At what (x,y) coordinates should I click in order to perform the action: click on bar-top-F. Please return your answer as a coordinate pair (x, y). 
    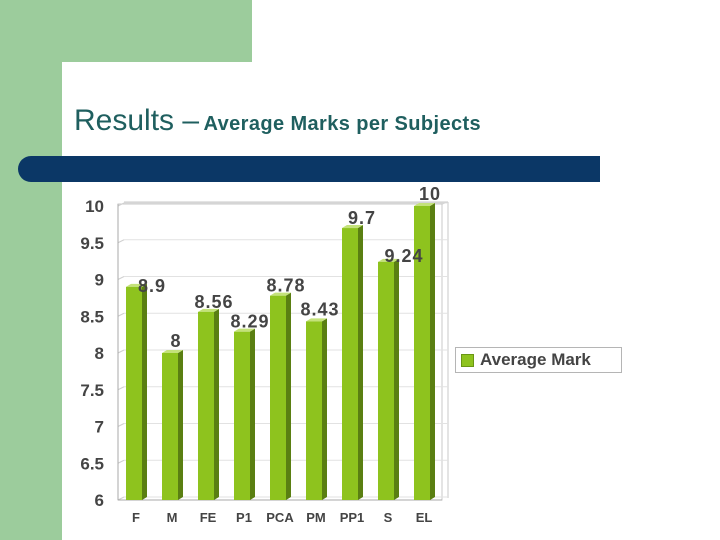
    Looking at the image, I should click on (136, 285).